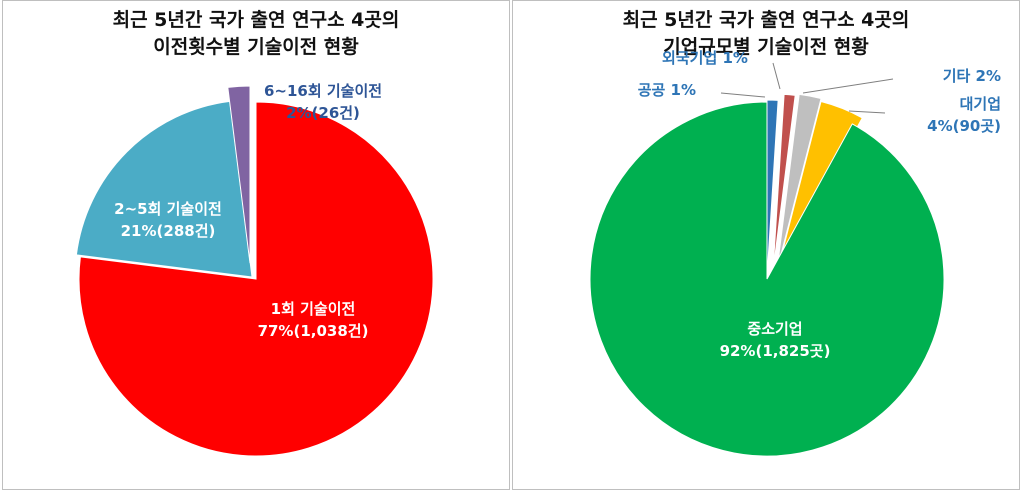  Describe the element at coordinates (168, 231) in the screenshot. I see `slice-label-line: 21%(288건)` at that location.